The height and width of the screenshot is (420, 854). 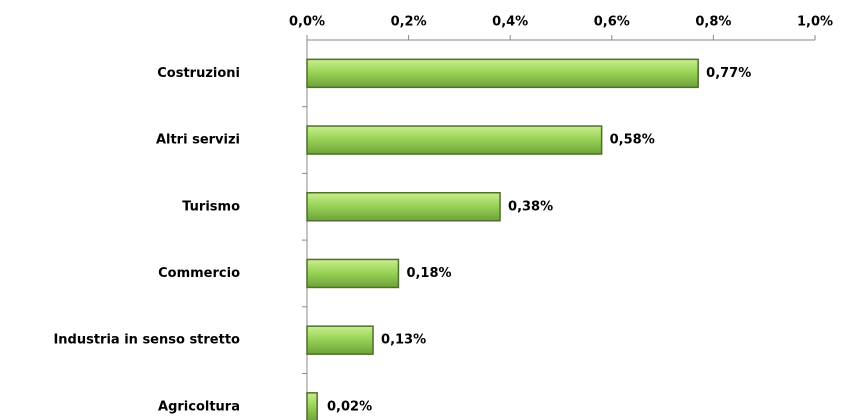 I want to click on value-label: 0,58%, so click(x=632, y=140).